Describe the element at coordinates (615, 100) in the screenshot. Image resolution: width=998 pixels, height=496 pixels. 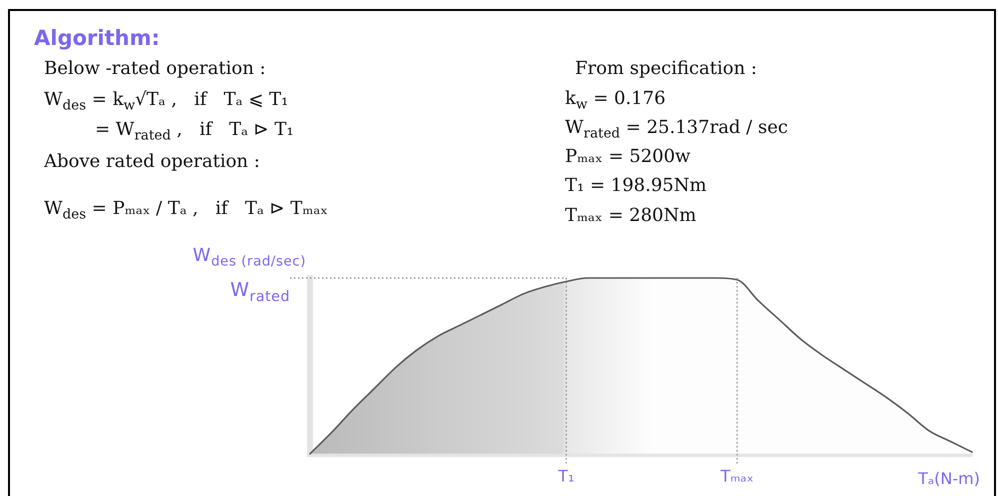
I see `text: k$_{w}$ = 0.176` at that location.